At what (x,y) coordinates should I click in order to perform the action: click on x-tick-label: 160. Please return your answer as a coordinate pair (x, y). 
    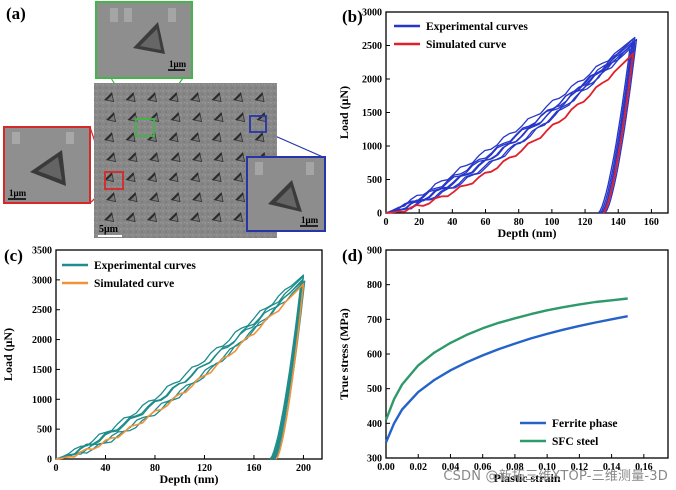
    Looking at the image, I should click on (651, 222).